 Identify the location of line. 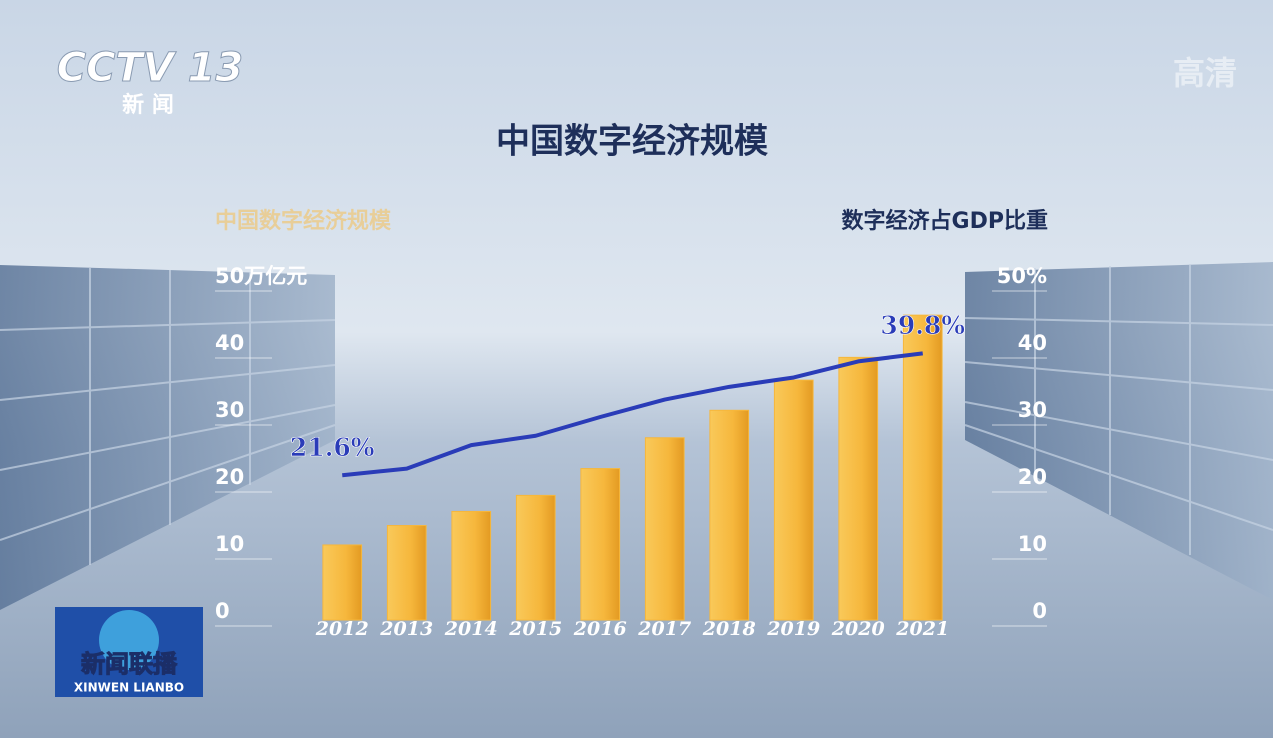
(632, 414).